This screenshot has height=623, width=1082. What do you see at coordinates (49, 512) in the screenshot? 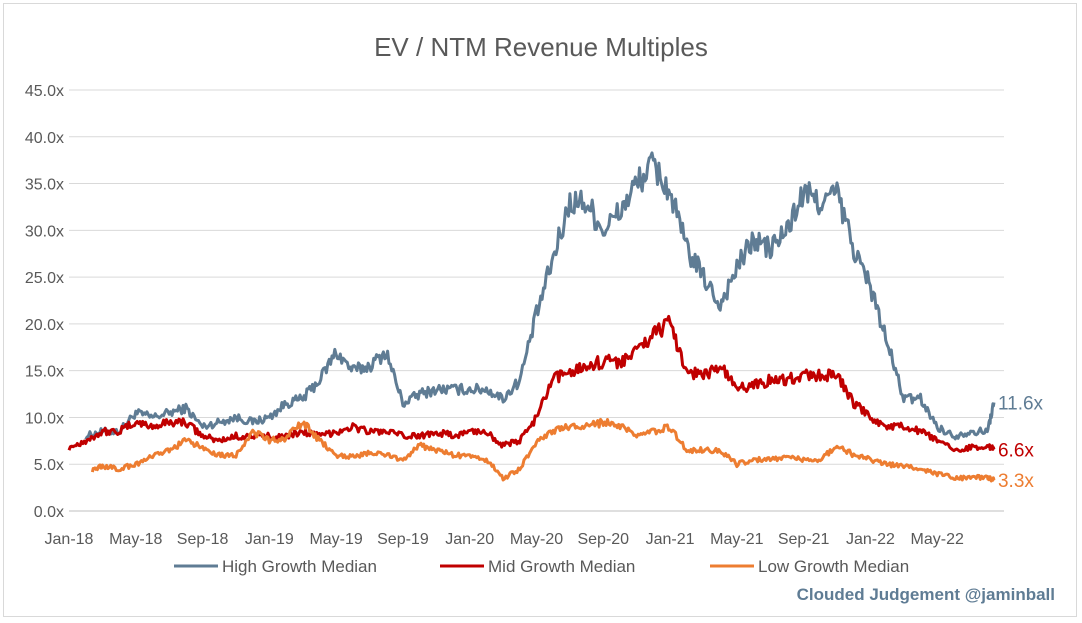
I see `y-tick-label: 0.0x` at bounding box center [49, 512].